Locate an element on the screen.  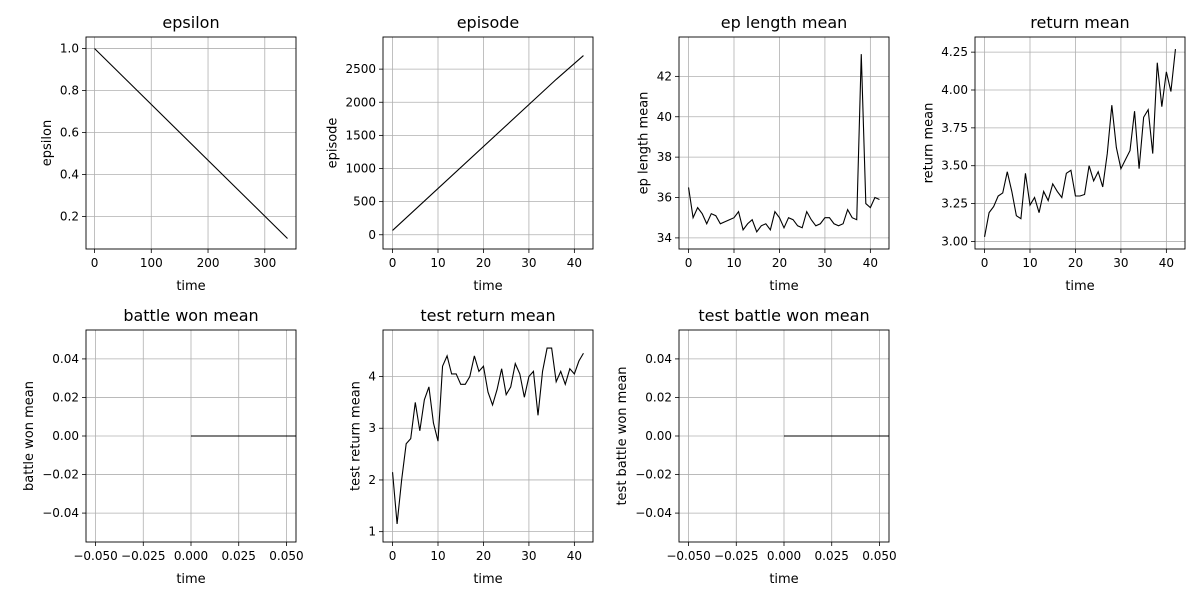
y-tick-label: 3.75 is located at coordinates (954, 128).